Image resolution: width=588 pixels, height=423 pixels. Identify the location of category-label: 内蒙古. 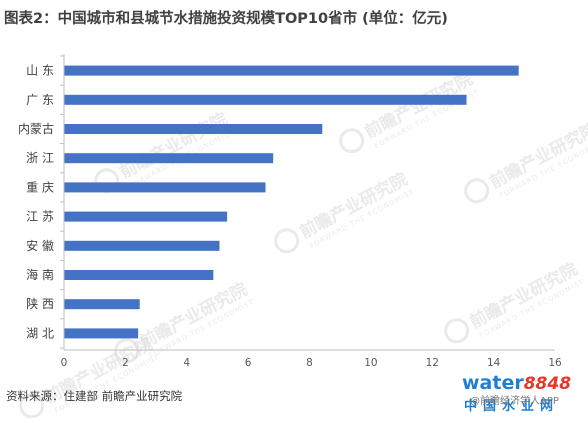
(36, 128).